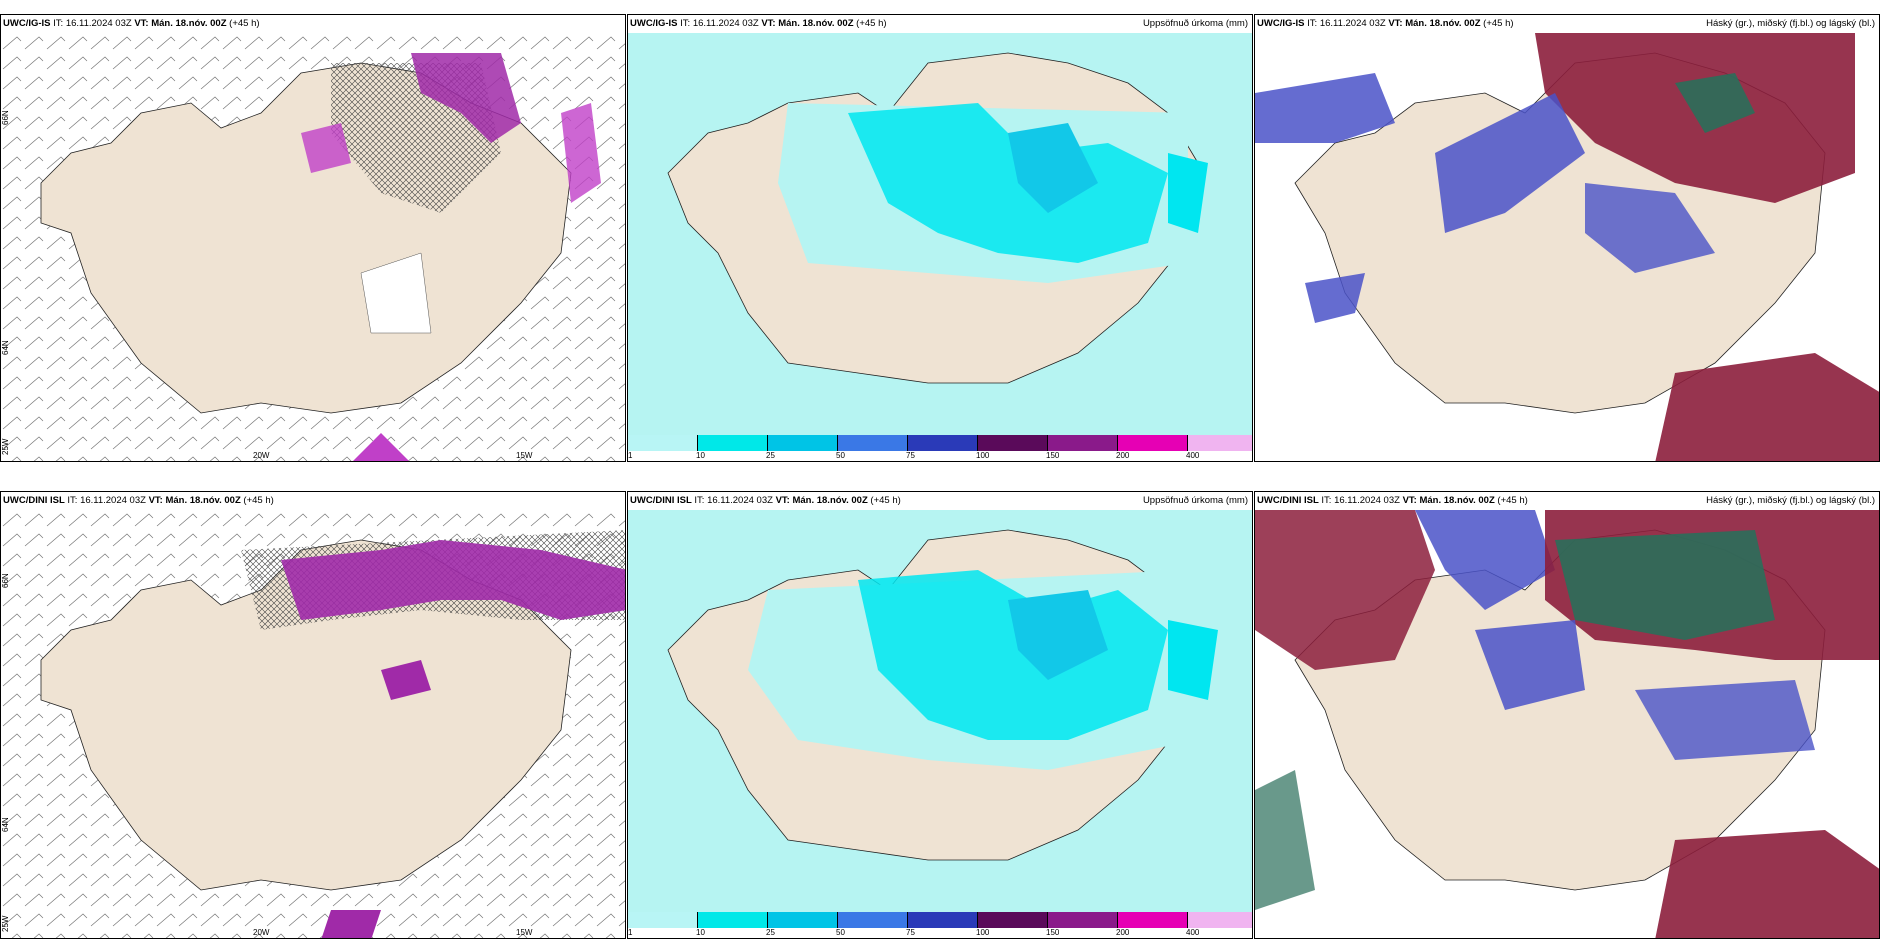 The height and width of the screenshot is (950, 1900). What do you see at coordinates (466, 98) in the screenshot?
I see `precip-purple` at bounding box center [466, 98].